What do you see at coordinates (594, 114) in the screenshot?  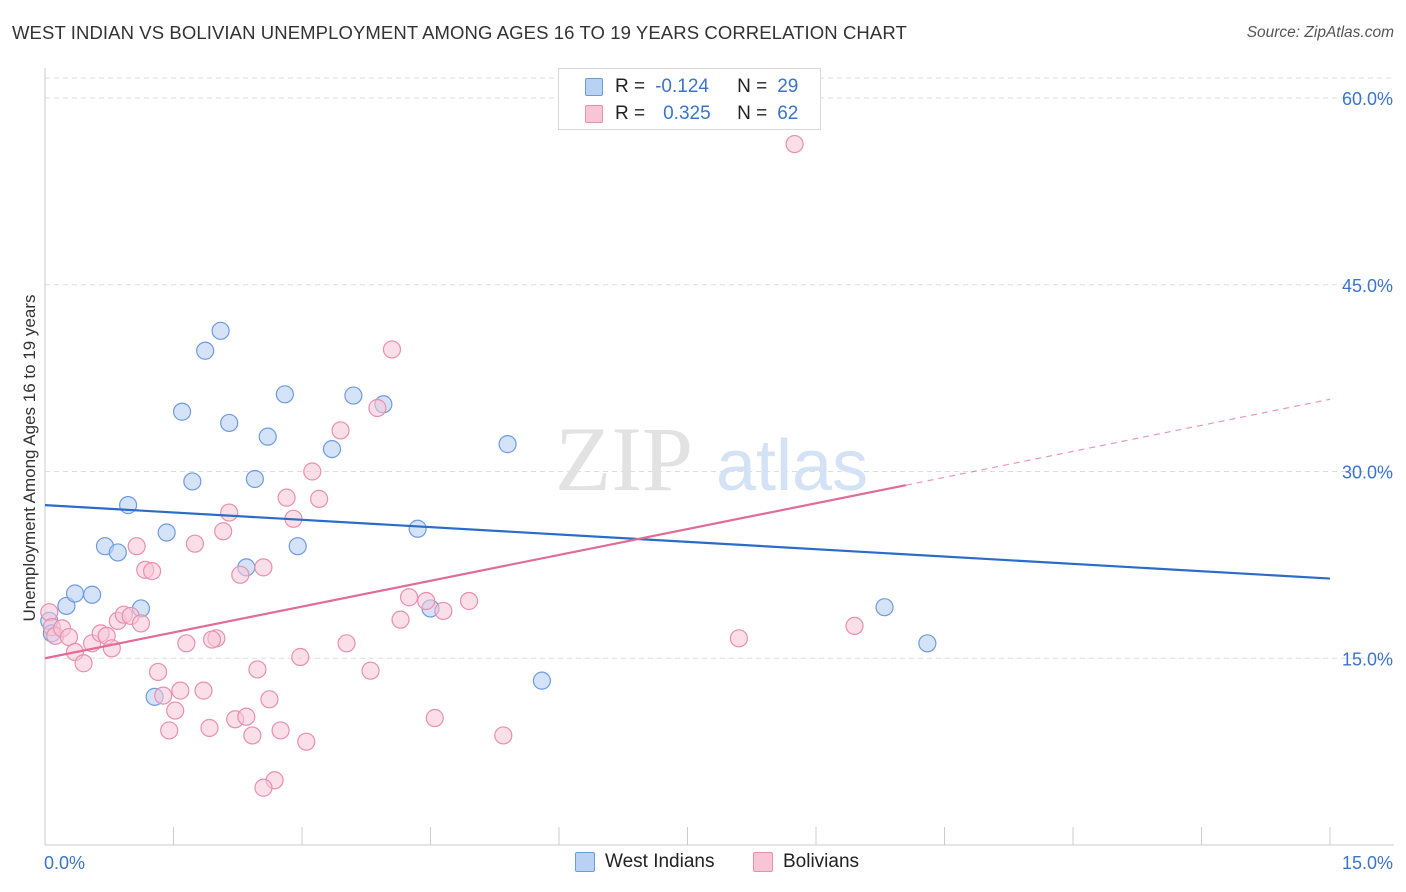 I see `bolivians-swatch` at bounding box center [594, 114].